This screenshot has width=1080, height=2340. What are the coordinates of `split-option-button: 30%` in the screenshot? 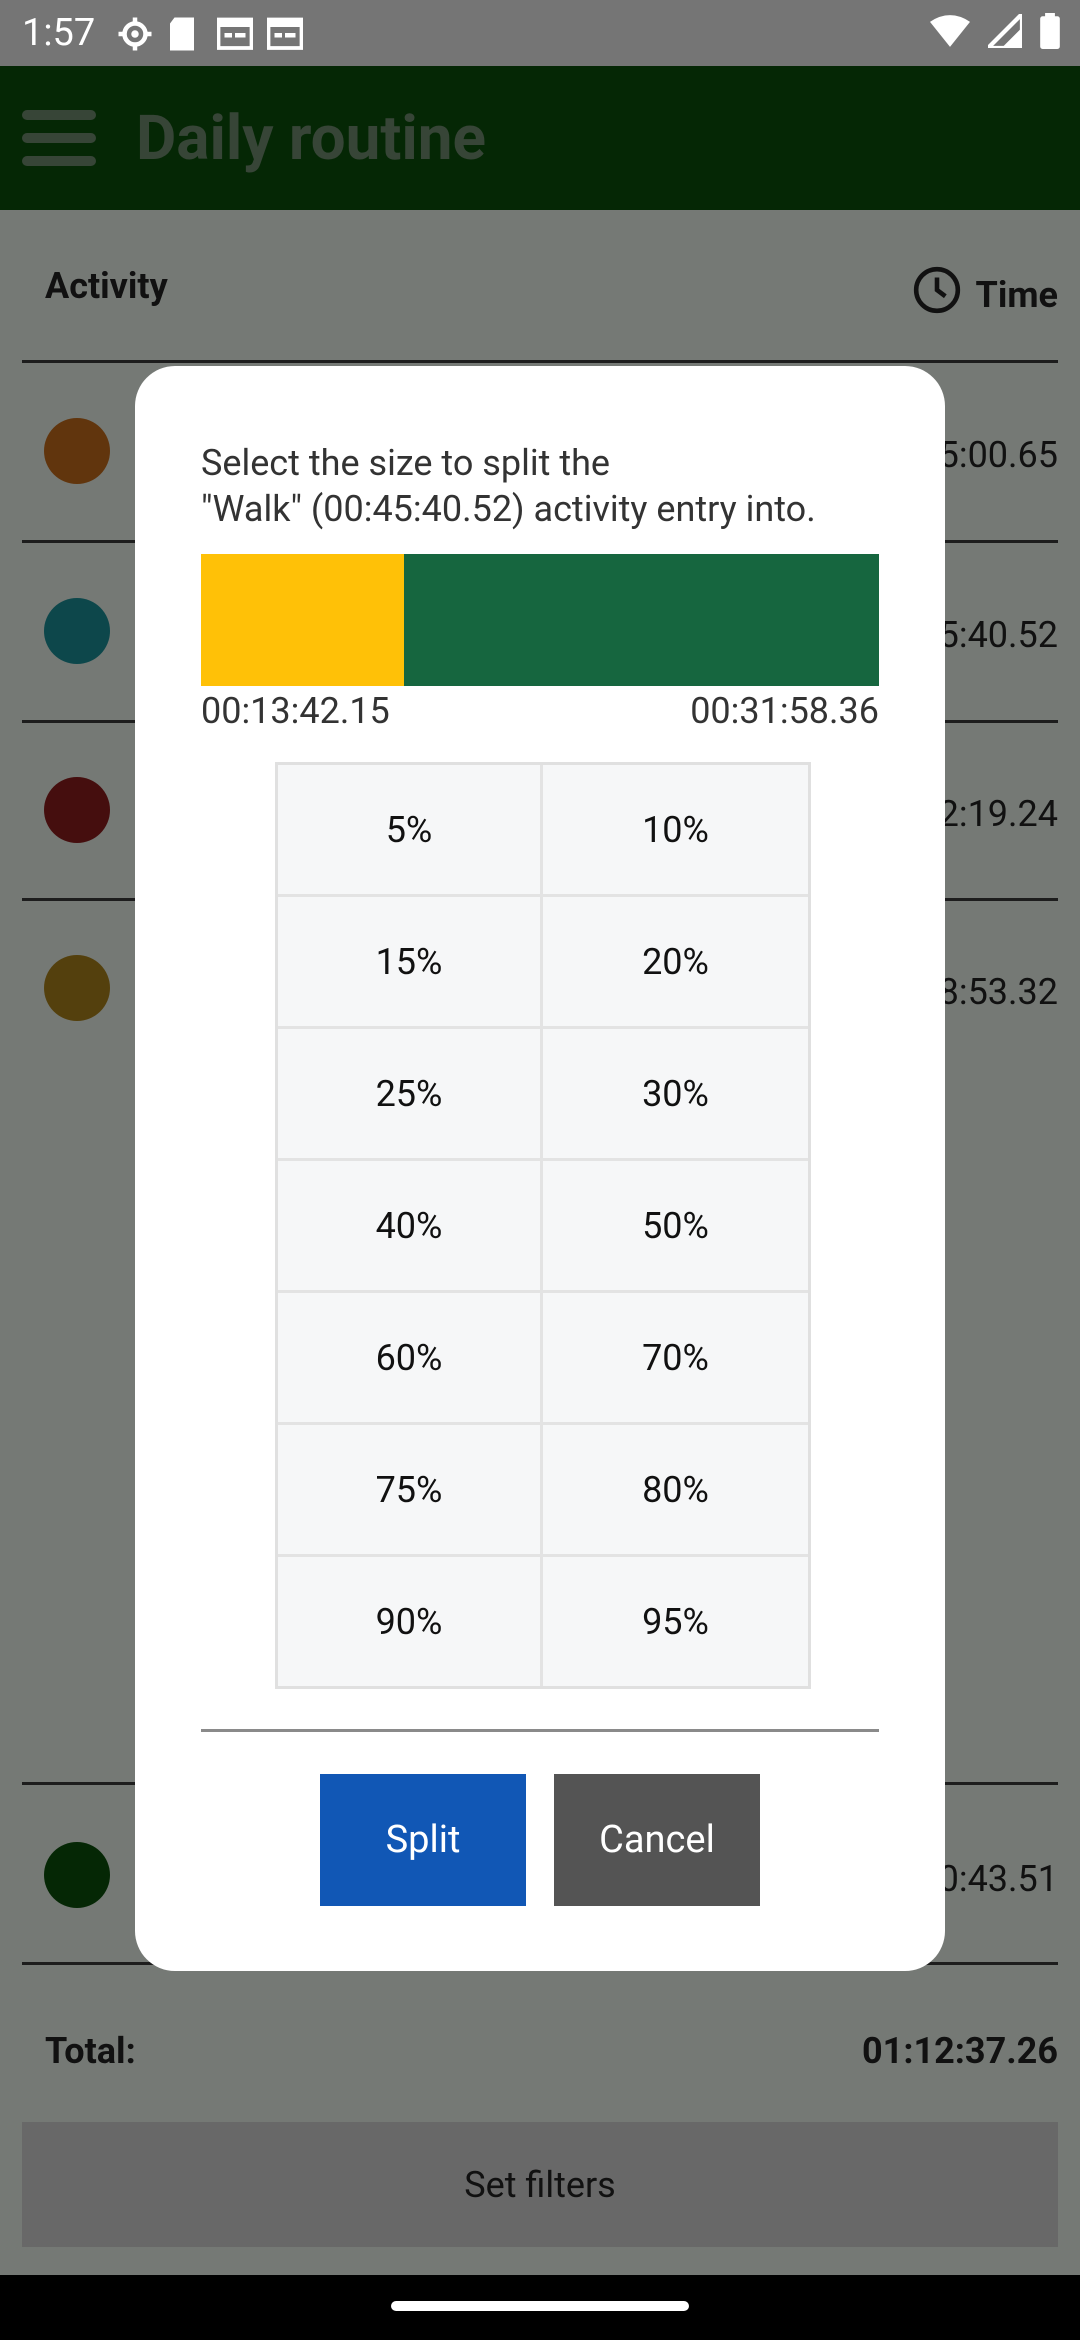 It's located at (675, 1095).